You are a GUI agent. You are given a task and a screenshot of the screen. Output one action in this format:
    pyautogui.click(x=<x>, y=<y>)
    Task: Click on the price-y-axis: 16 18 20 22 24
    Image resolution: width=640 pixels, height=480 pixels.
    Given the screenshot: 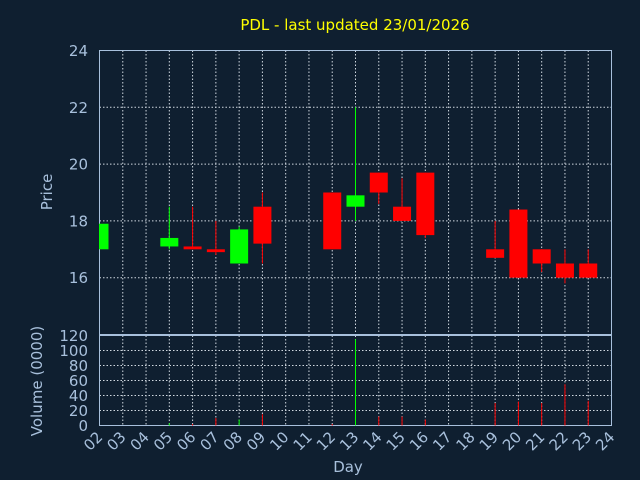 What is the action you would take?
    pyautogui.click(x=78, y=164)
    